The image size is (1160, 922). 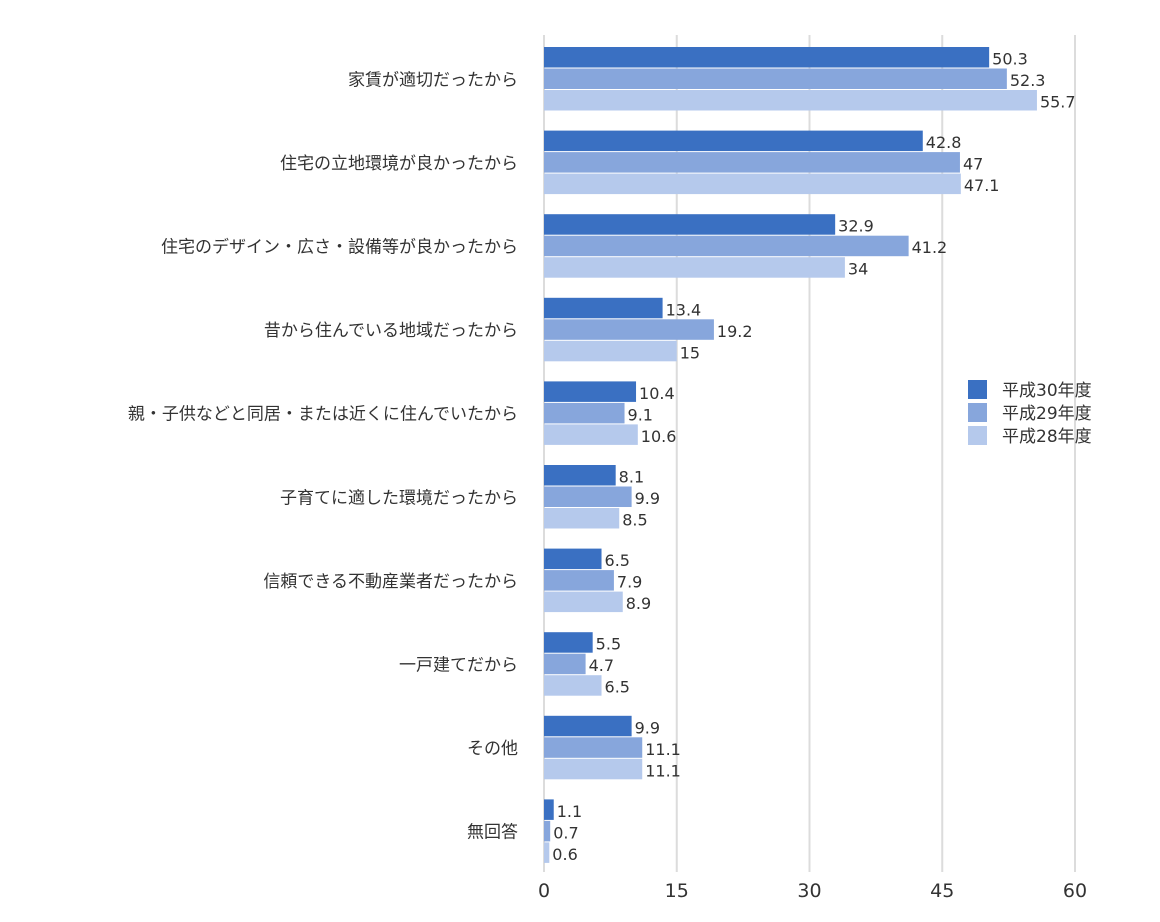 What do you see at coordinates (930, 247) in the screenshot?
I see `data-label: 41.2` at bounding box center [930, 247].